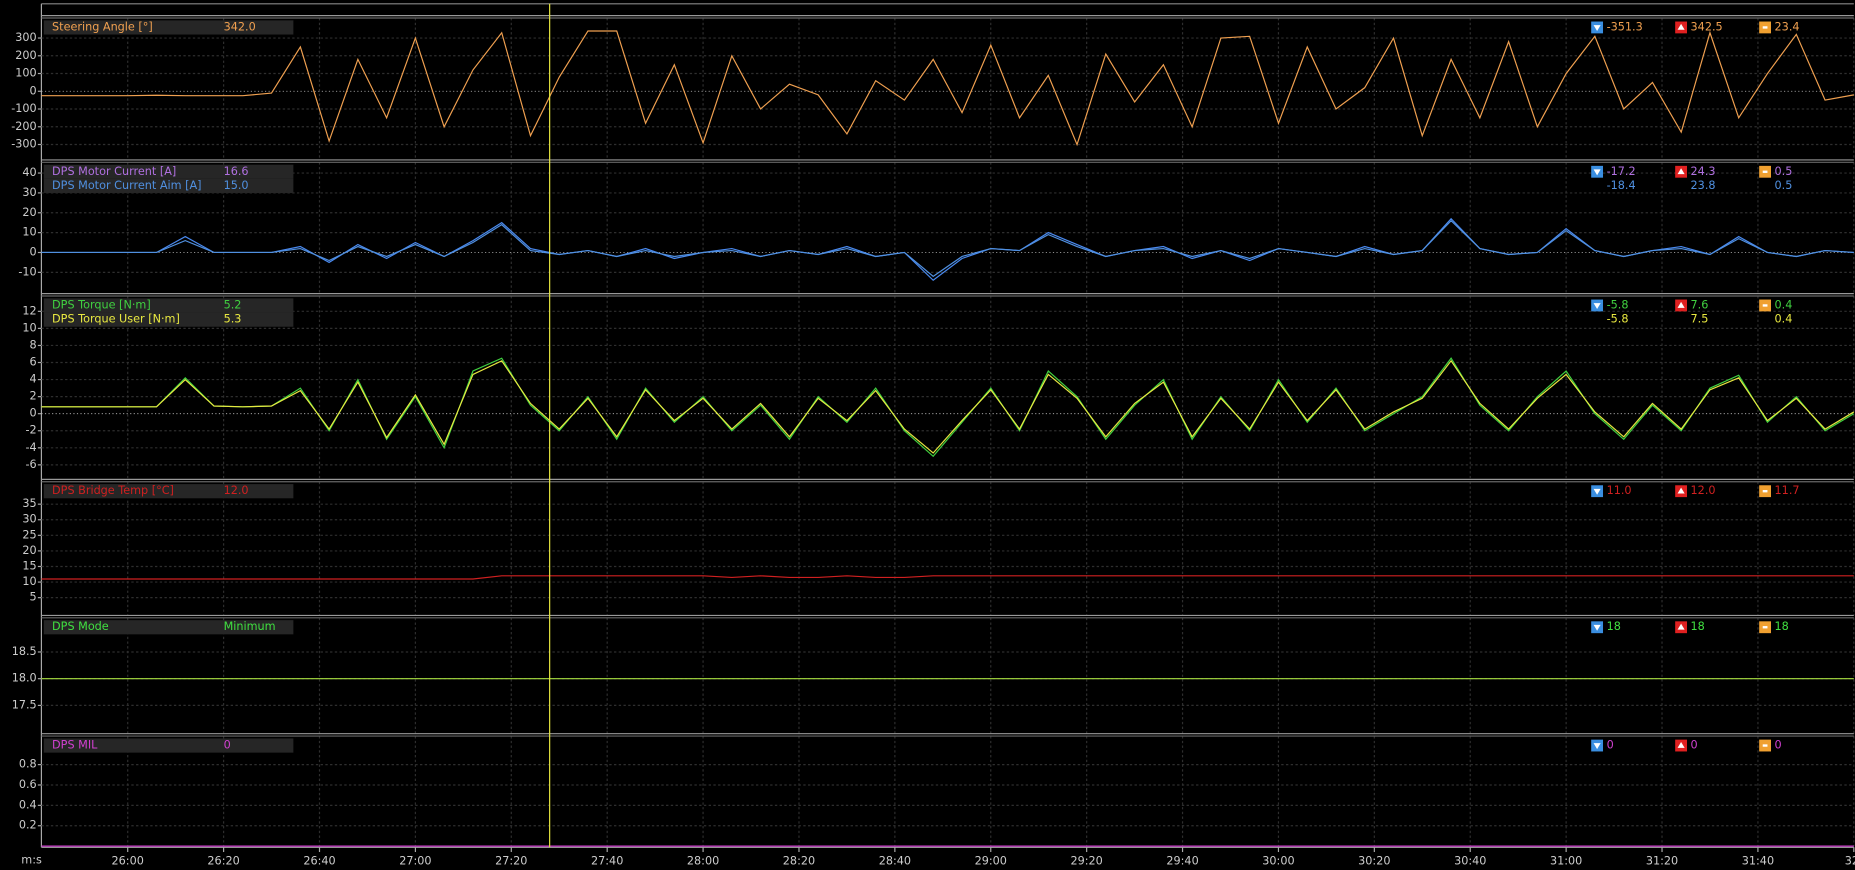 The height and width of the screenshot is (870, 1855). What do you see at coordinates (1703, 171) in the screenshot?
I see `stat-max: 24.3` at bounding box center [1703, 171].